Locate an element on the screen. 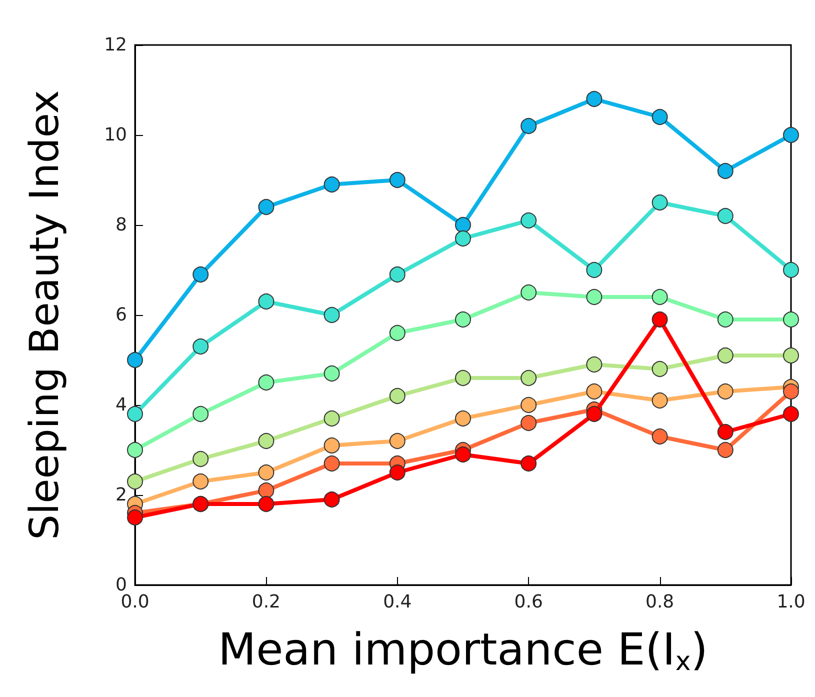 This screenshot has height=697, width=815. y-tick-label: 2 is located at coordinates (121, 495).